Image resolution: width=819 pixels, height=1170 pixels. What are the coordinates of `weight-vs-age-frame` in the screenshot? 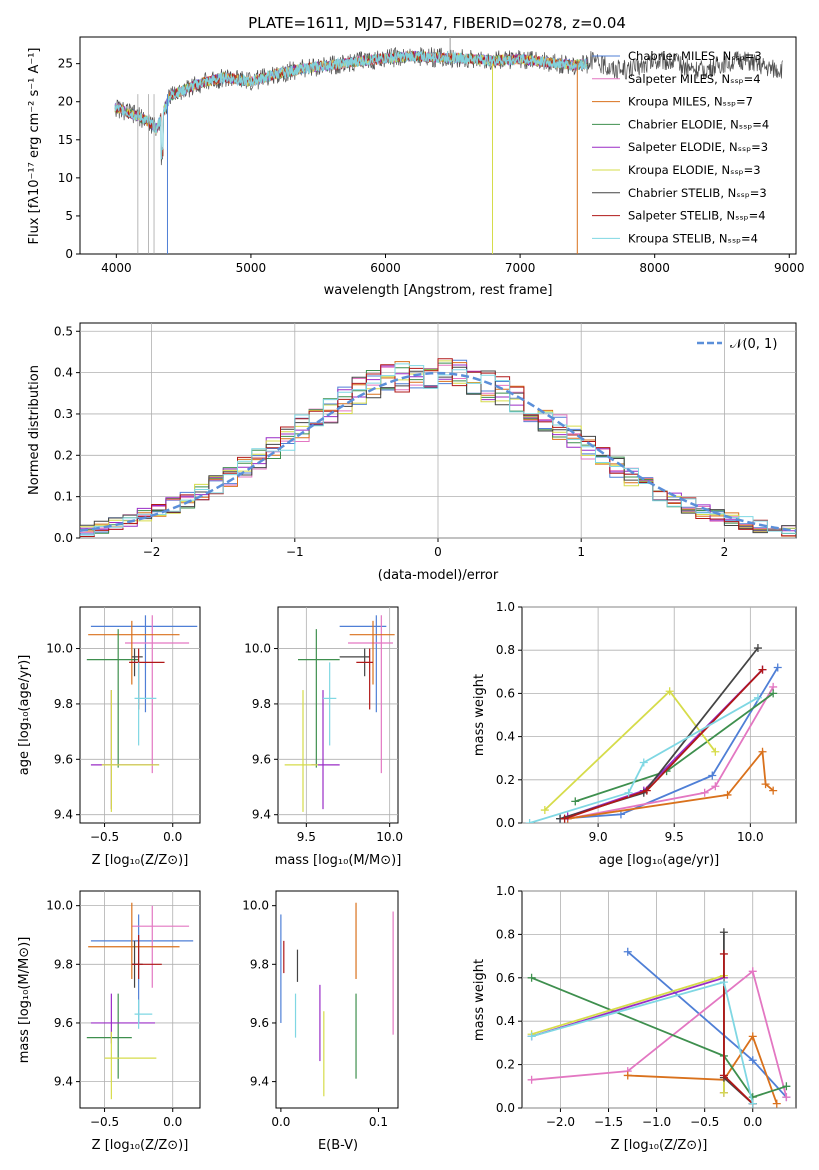 It's located at (659, 715).